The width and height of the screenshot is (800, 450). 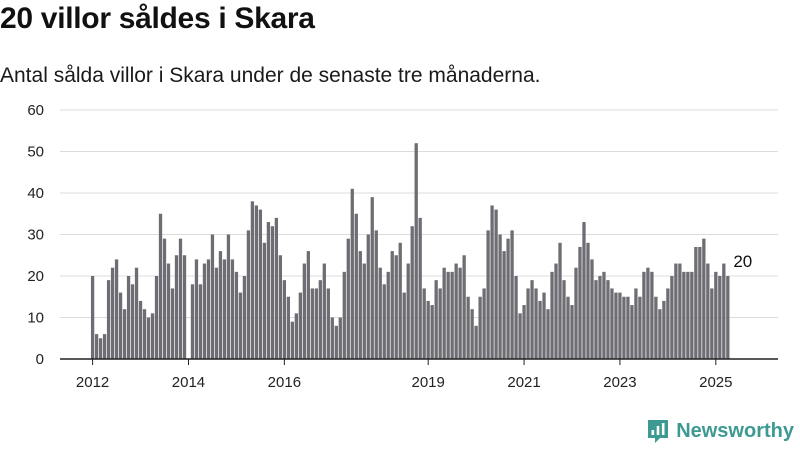 What do you see at coordinates (35, 193) in the screenshot?
I see `y-tick-label: 40` at bounding box center [35, 193].